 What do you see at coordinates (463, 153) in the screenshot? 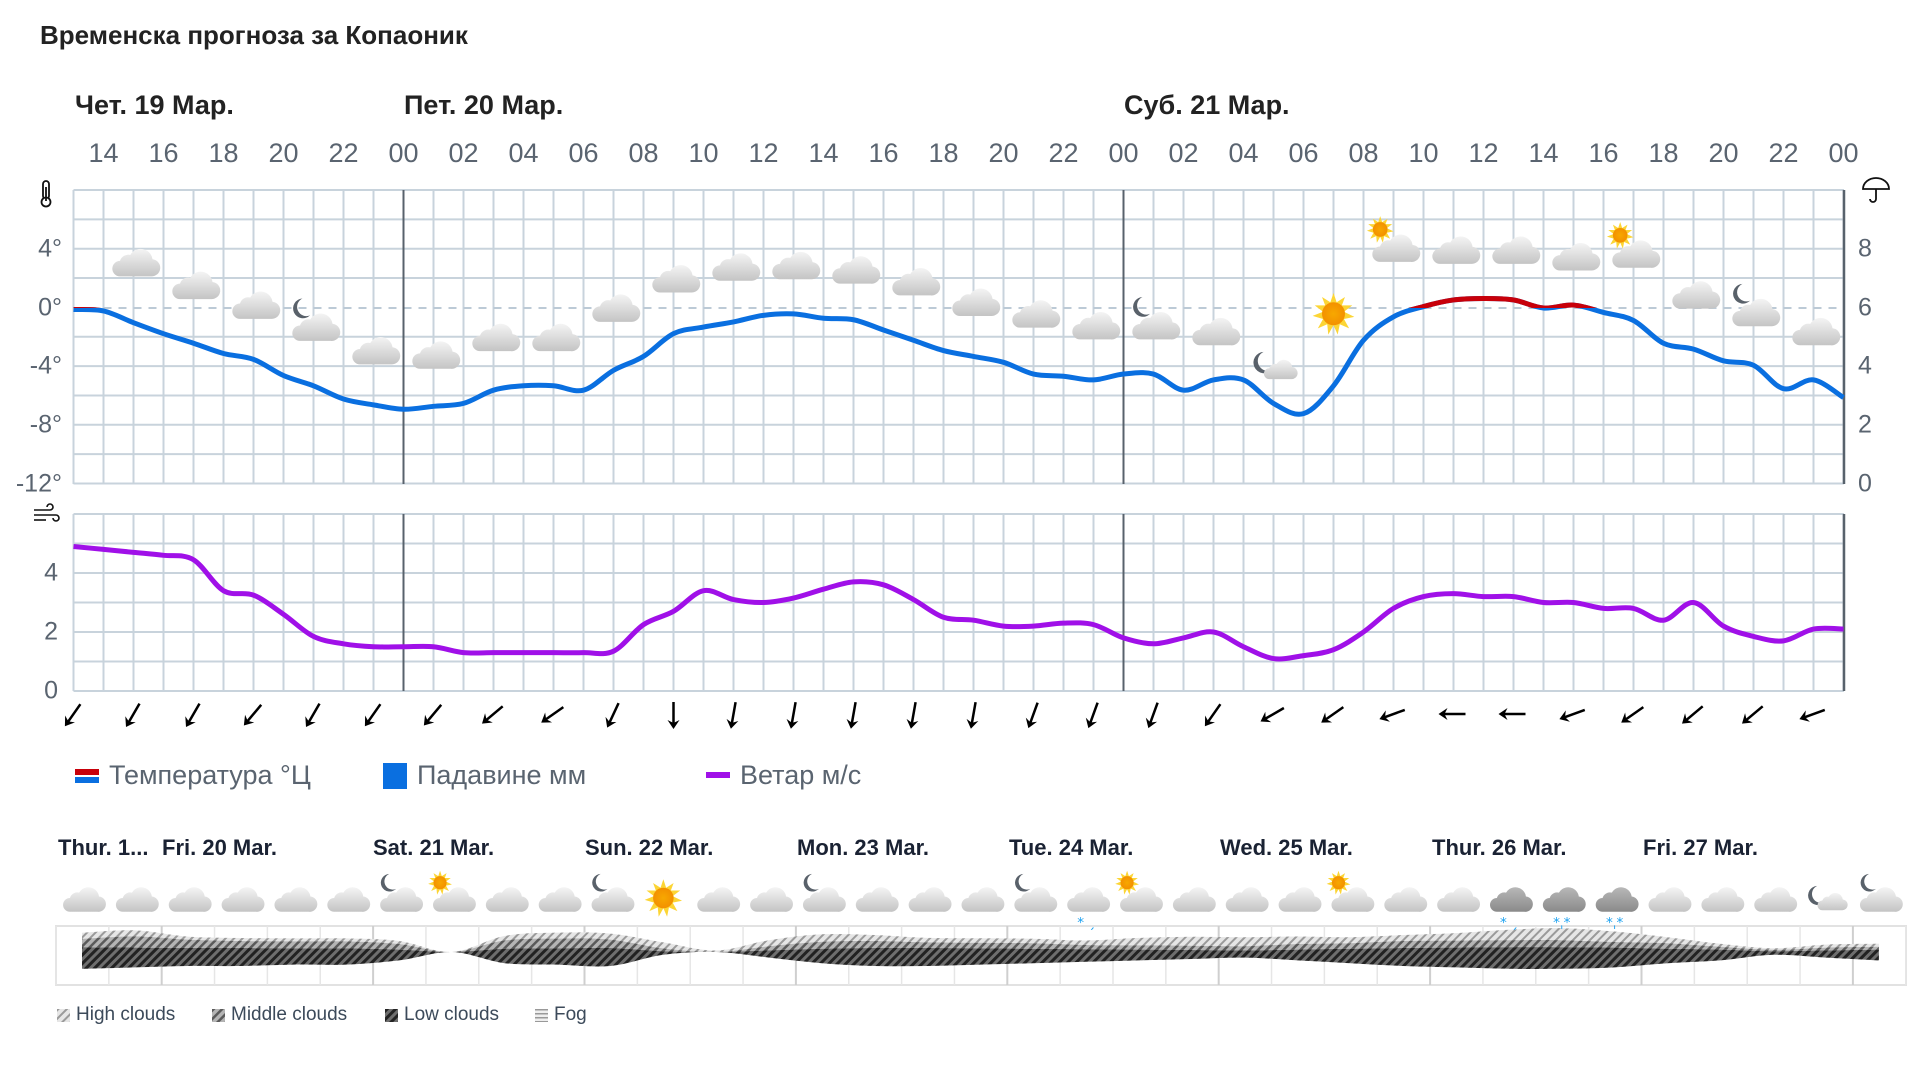
I see `hour-tick-label: 02` at bounding box center [463, 153].